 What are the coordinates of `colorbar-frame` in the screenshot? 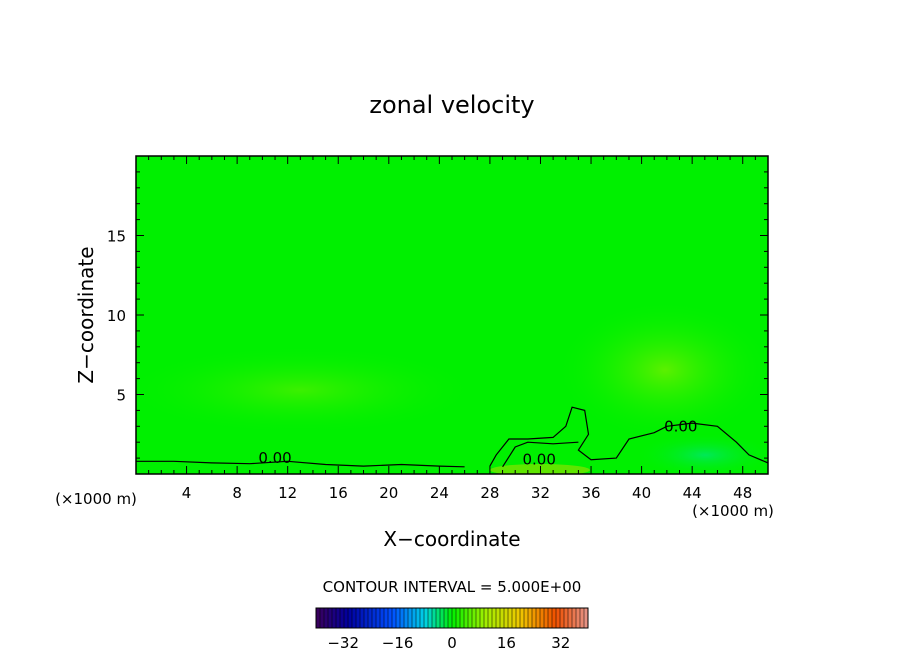 It's located at (452, 618).